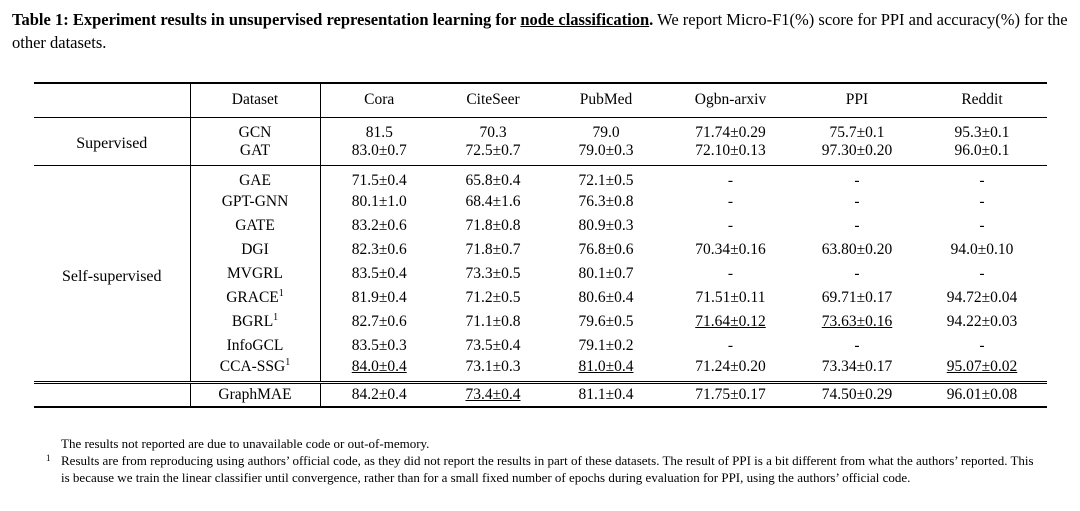 The width and height of the screenshot is (1080, 511). Describe the element at coordinates (379, 273) in the screenshot. I see `value-cell: 83.5±0.4` at that location.